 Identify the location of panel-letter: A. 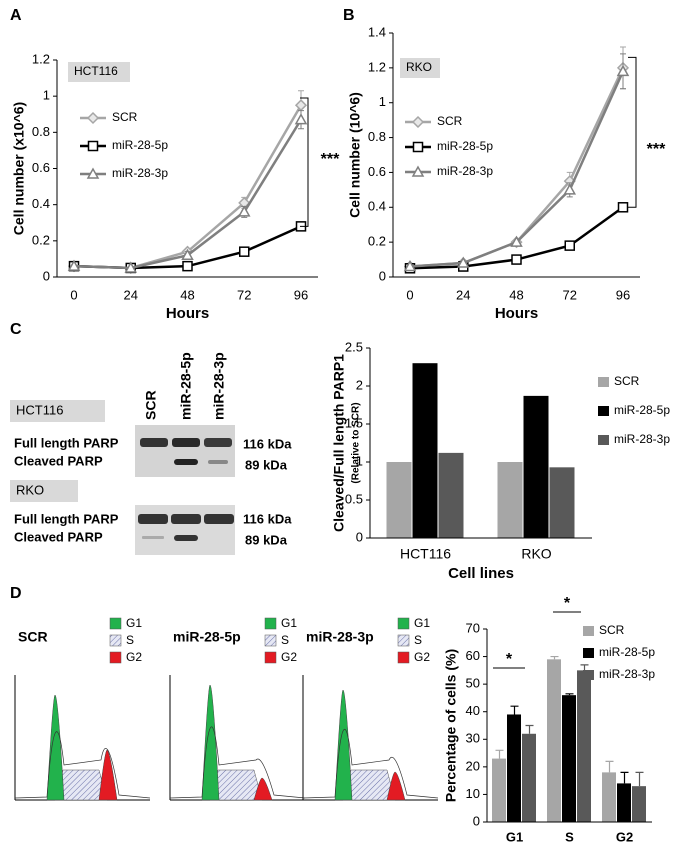
(16, 15).